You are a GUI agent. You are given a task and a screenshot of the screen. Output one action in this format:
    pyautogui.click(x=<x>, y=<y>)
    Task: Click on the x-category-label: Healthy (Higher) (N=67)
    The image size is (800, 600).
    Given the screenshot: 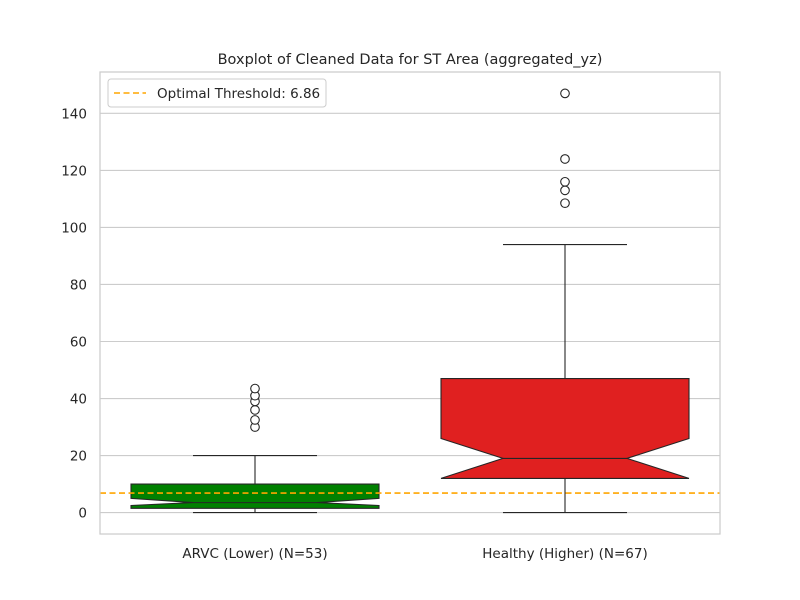 What is the action you would take?
    pyautogui.click(x=564, y=554)
    